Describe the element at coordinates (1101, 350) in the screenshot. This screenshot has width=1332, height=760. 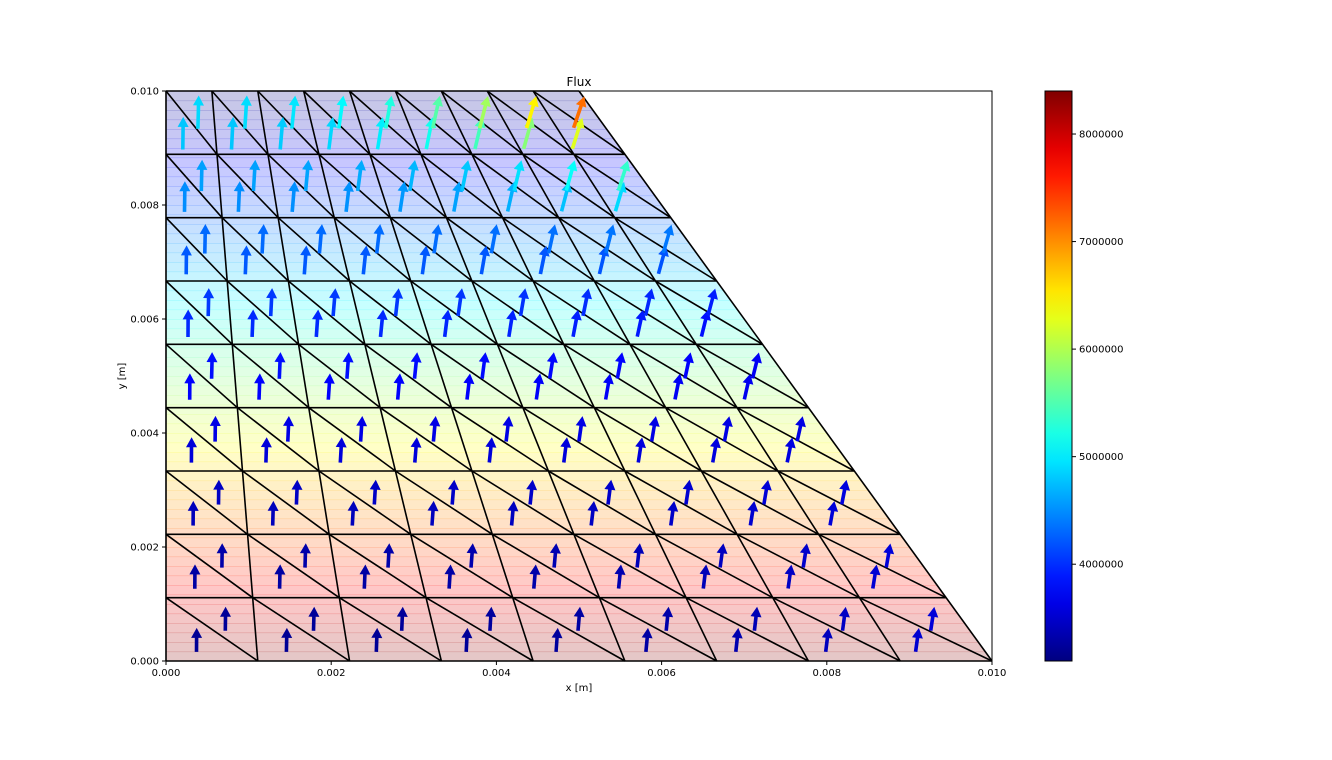
I see `colorbar-tick-label: 6000000` at that location.